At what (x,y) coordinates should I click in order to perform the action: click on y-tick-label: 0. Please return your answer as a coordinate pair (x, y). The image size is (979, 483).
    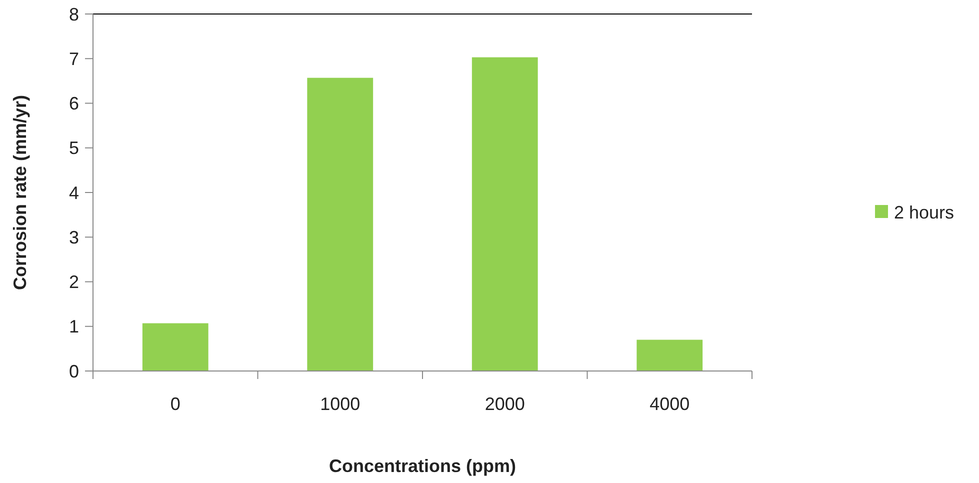
    Looking at the image, I should click on (73, 371).